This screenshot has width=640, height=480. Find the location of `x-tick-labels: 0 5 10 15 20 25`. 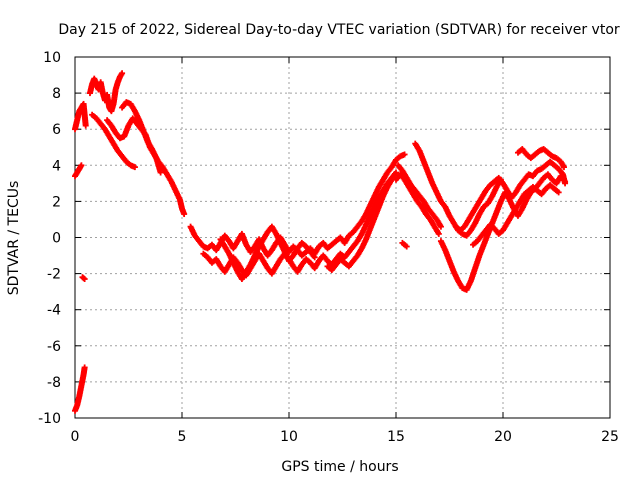

x-tick-labels: 0 5 10 15 20 25 is located at coordinates (345, 437).